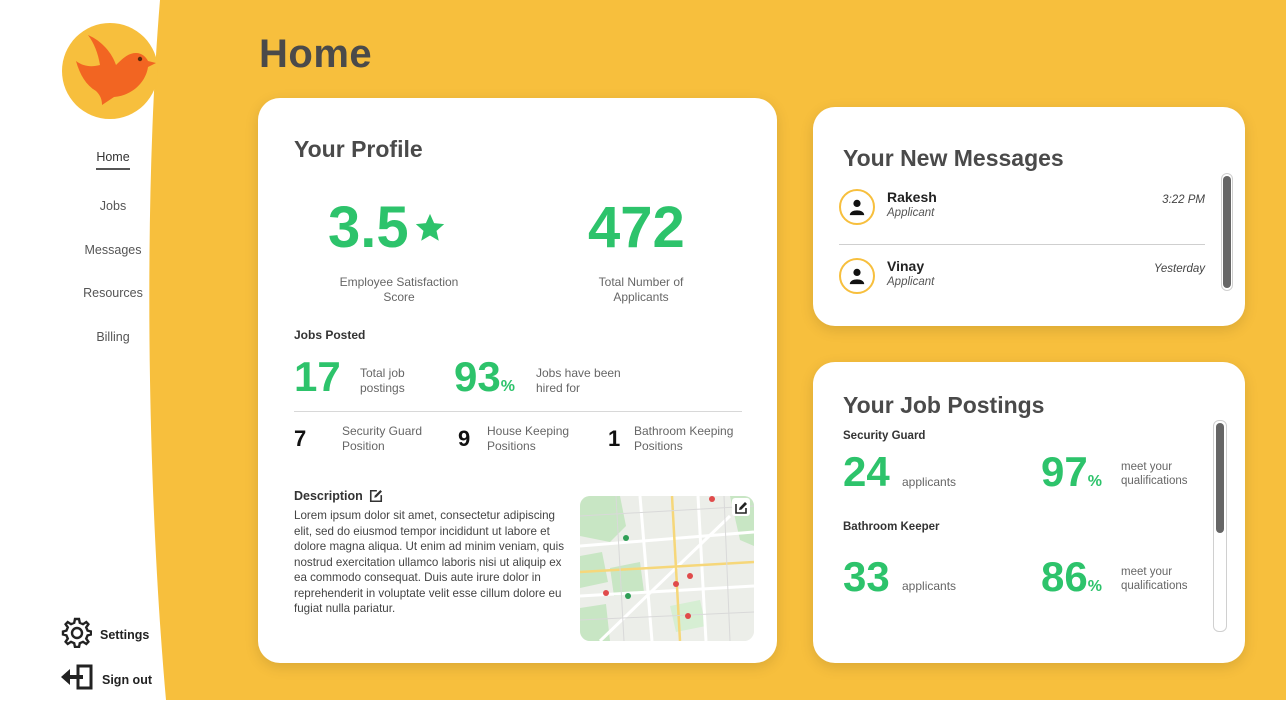 The width and height of the screenshot is (1286, 706). What do you see at coordinates (430, 228) in the screenshot?
I see `star-icon` at bounding box center [430, 228].